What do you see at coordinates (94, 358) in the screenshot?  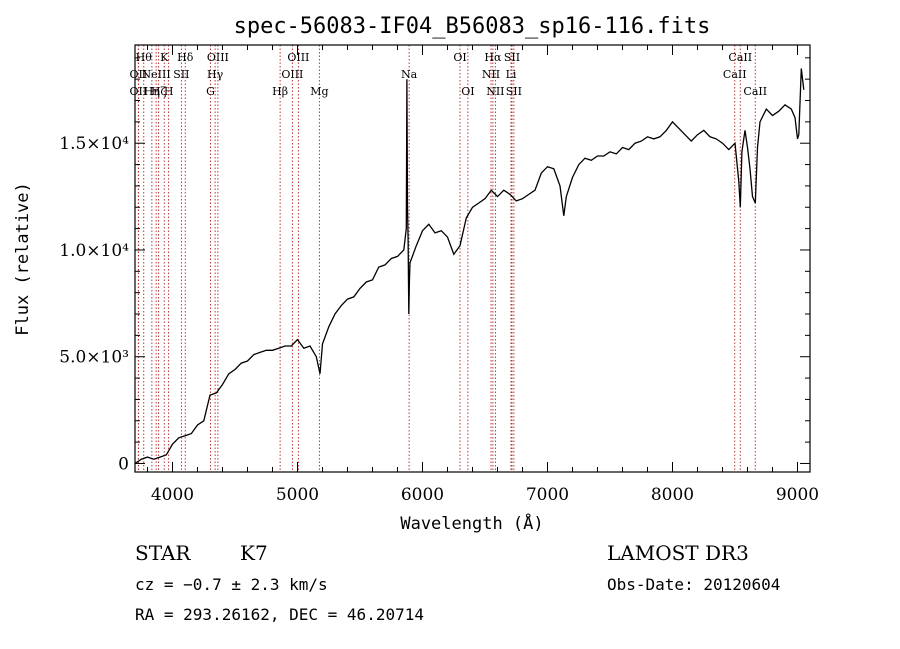 I see `y-tick-label: 5.0×10³` at bounding box center [94, 358].